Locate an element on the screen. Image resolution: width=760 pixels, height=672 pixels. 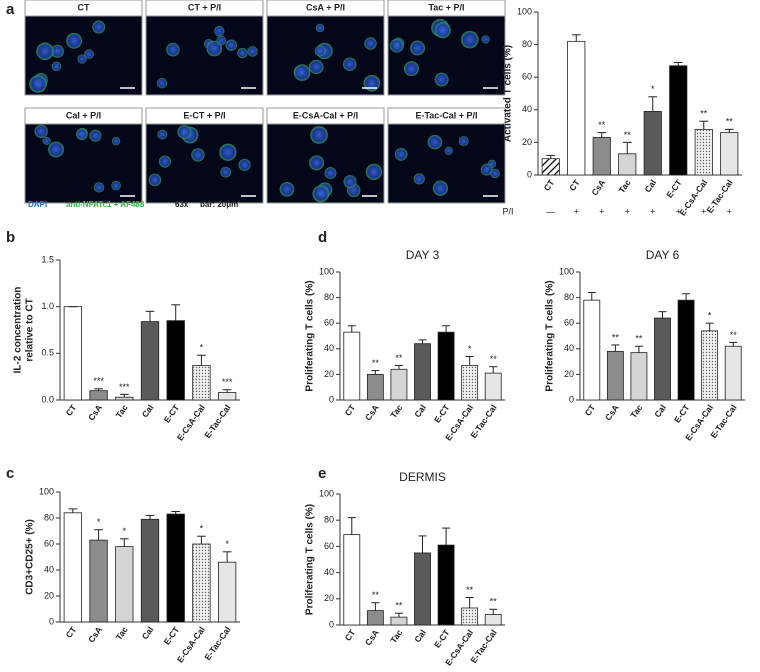
x-tick-label: E-Tac-Cal is located at coordinates (217, 643).